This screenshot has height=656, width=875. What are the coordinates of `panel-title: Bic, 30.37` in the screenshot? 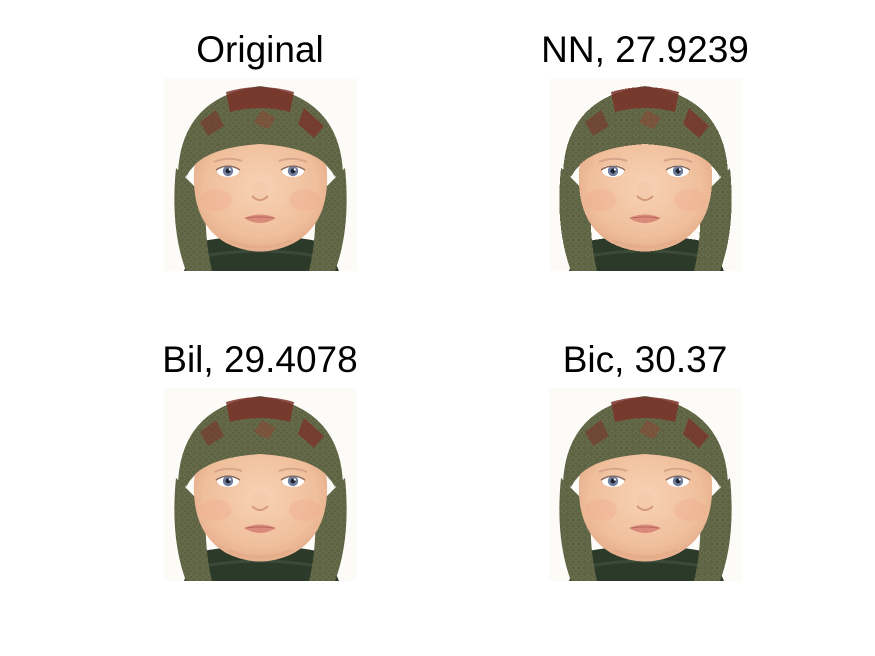 It's located at (645, 359).